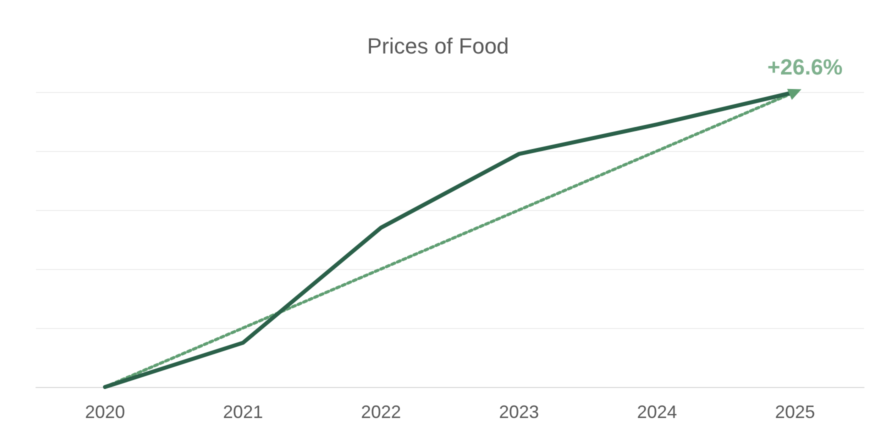 This screenshot has width=876, height=444. Describe the element at coordinates (105, 412) in the screenshot. I see `x-tick-label: 2020` at that location.